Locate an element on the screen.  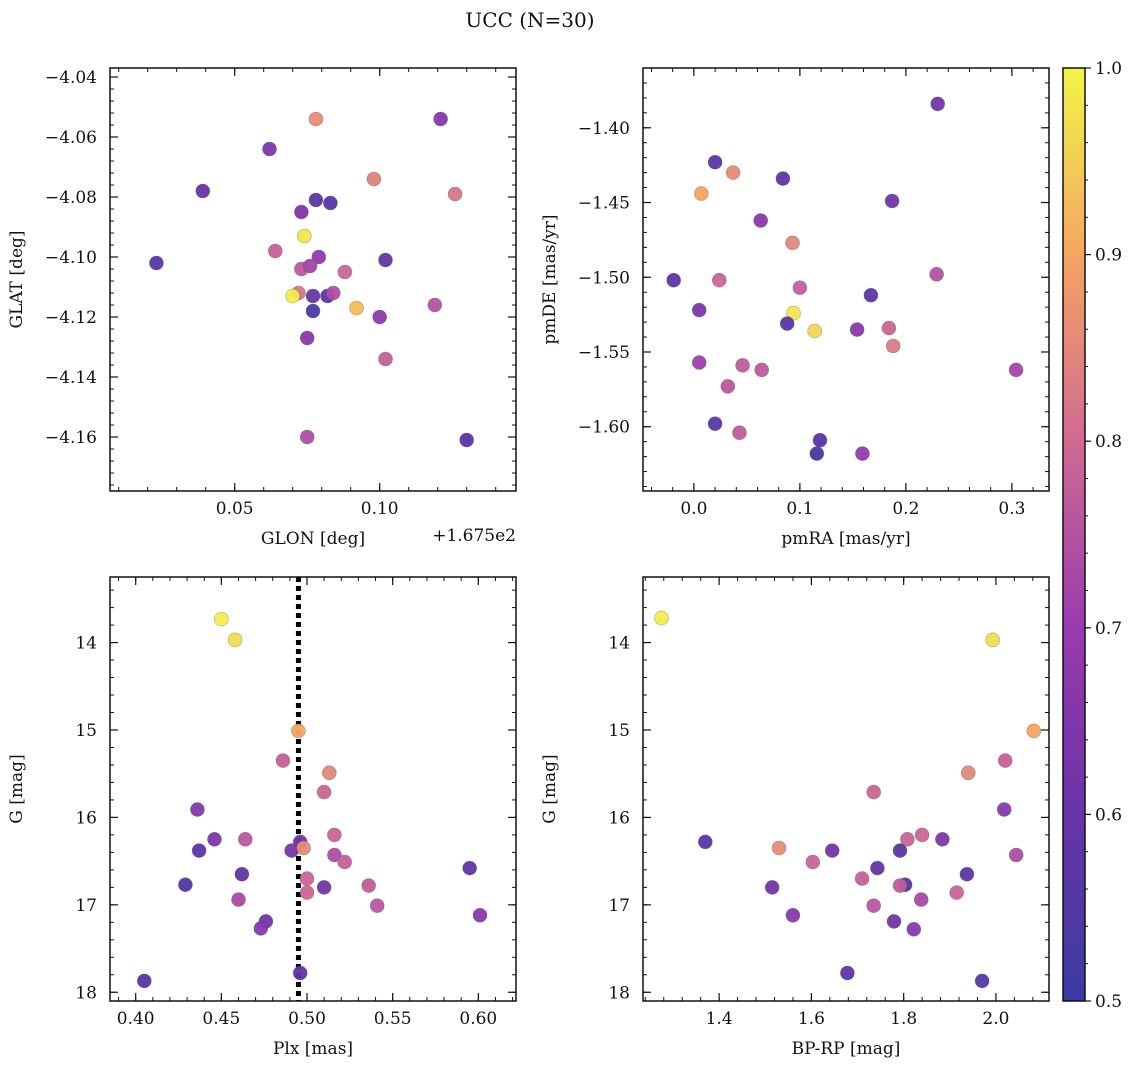
colorbar-gradient is located at coordinates (1074, 534).